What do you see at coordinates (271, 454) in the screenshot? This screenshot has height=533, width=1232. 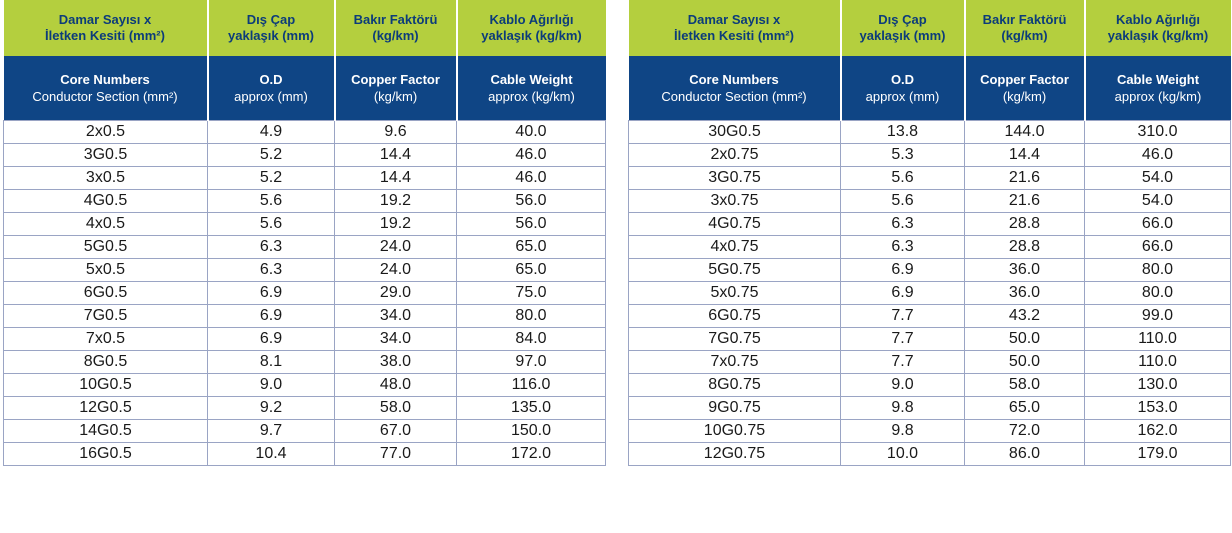 I see `cell-od: 10.4` at bounding box center [271, 454].